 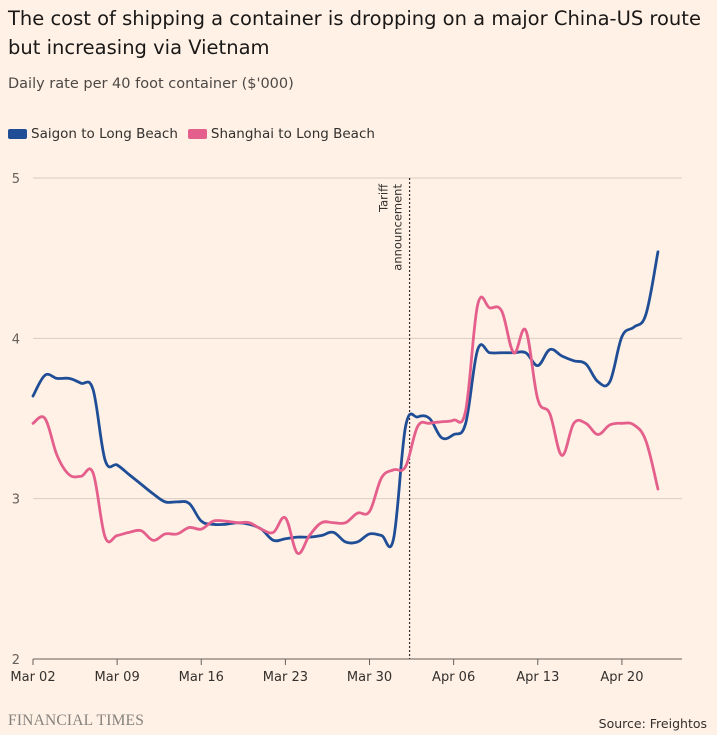 What do you see at coordinates (104, 134) in the screenshot?
I see `legend-label-saigon: Saigon to Long Beach` at bounding box center [104, 134].